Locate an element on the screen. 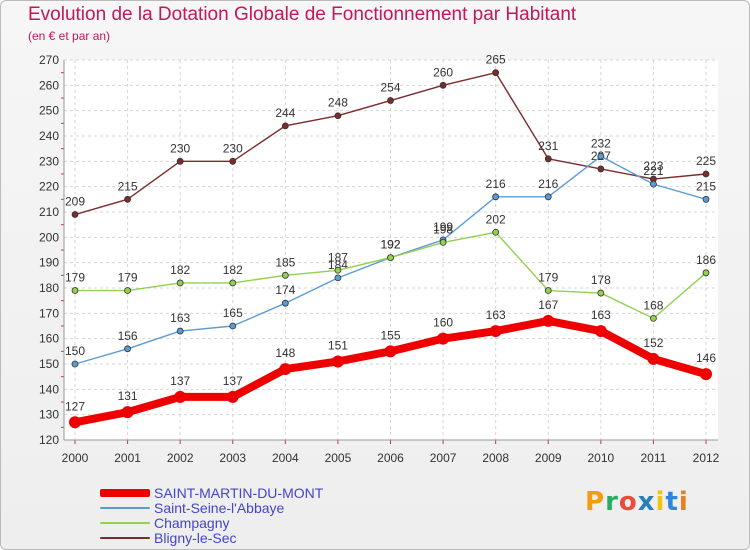  y-tick-label: 130 is located at coordinates (49, 415).